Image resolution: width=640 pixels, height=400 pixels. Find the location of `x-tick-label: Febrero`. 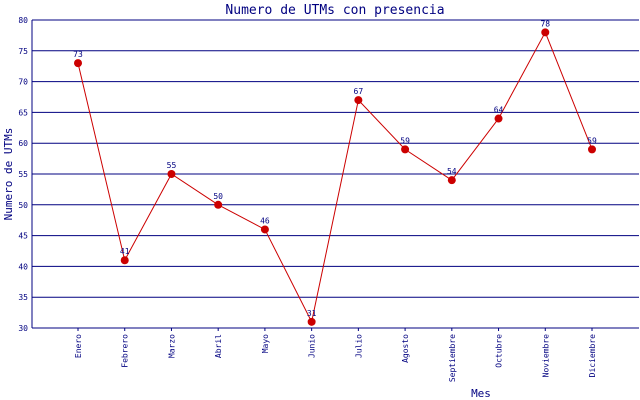

x-tick-label: Febrero is located at coordinates (125, 351).